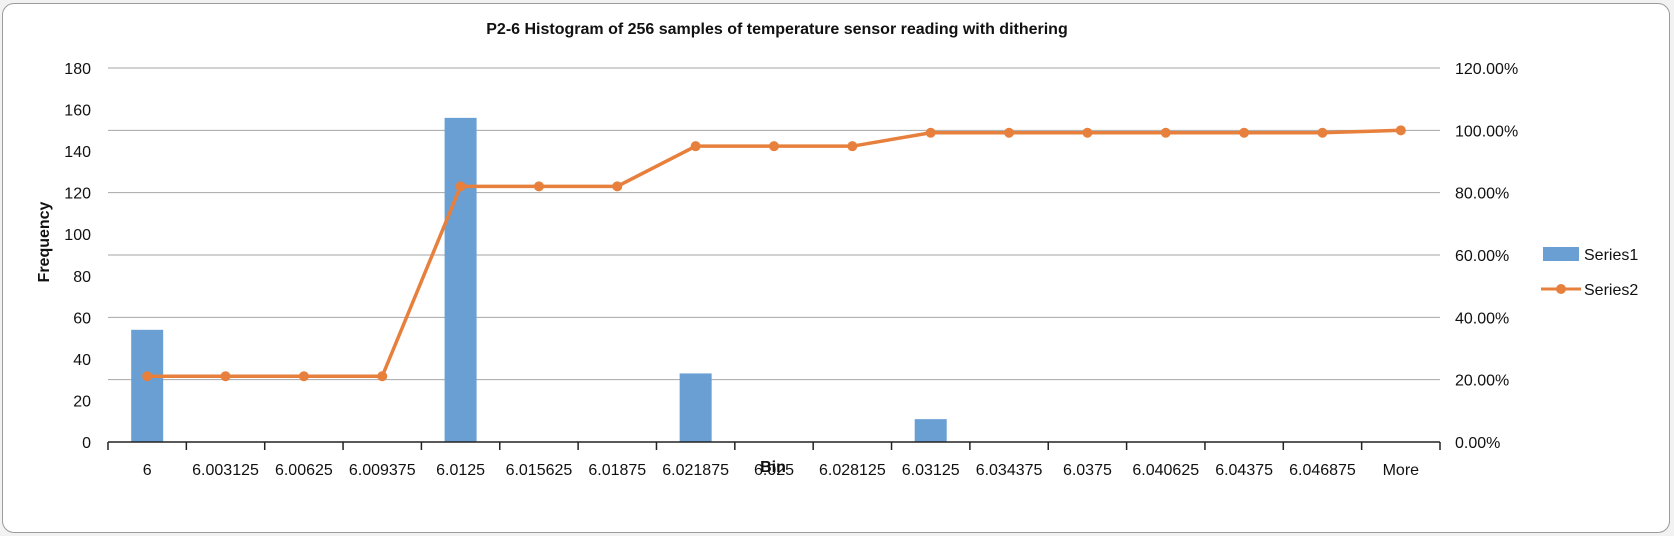  I want to click on x-tick-label: 6.021875, so click(695, 470).